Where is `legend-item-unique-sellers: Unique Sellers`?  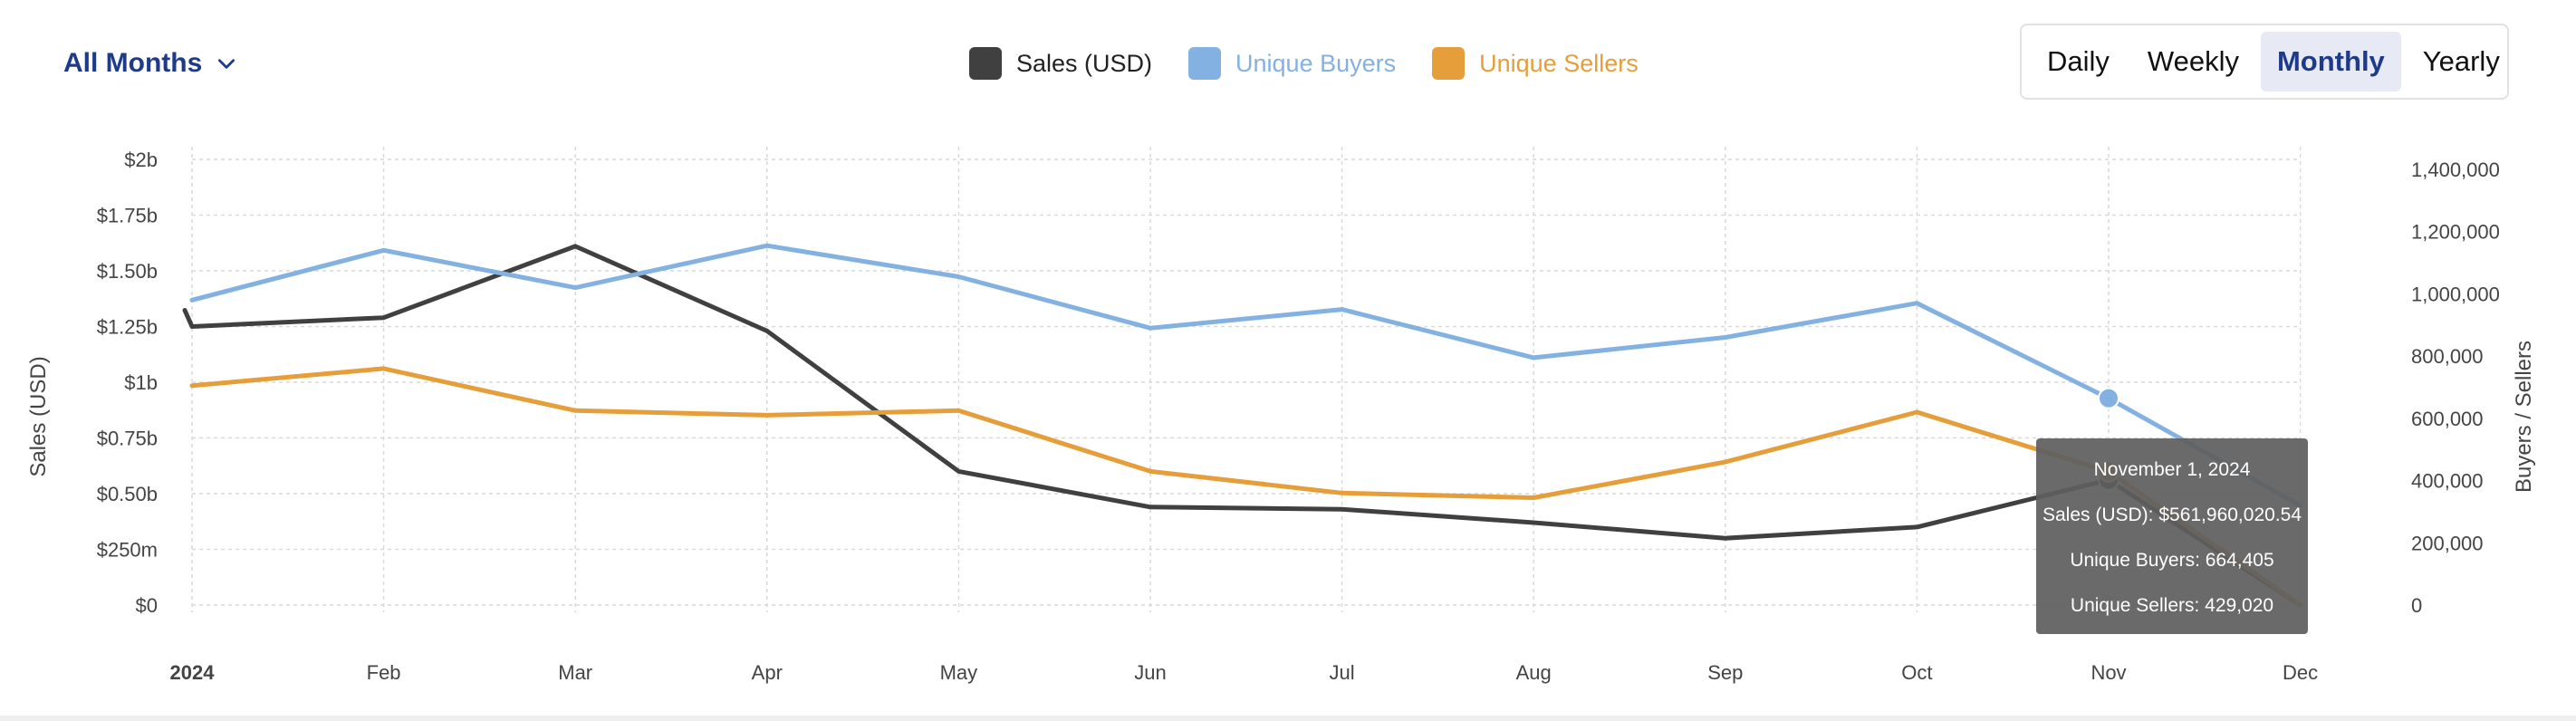
legend-item-unique-sellers: Unique Sellers is located at coordinates (1535, 63).